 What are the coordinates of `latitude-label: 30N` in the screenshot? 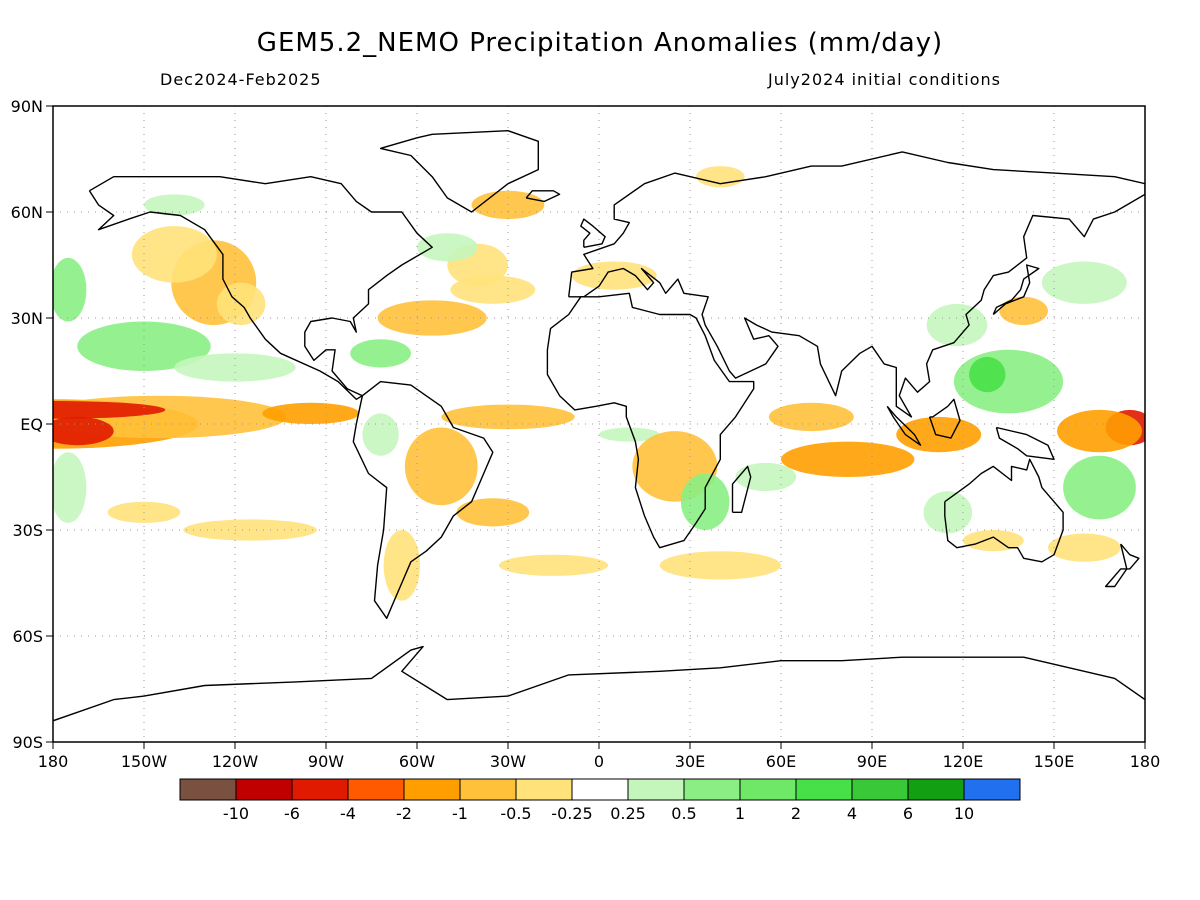 It's located at (27, 318).